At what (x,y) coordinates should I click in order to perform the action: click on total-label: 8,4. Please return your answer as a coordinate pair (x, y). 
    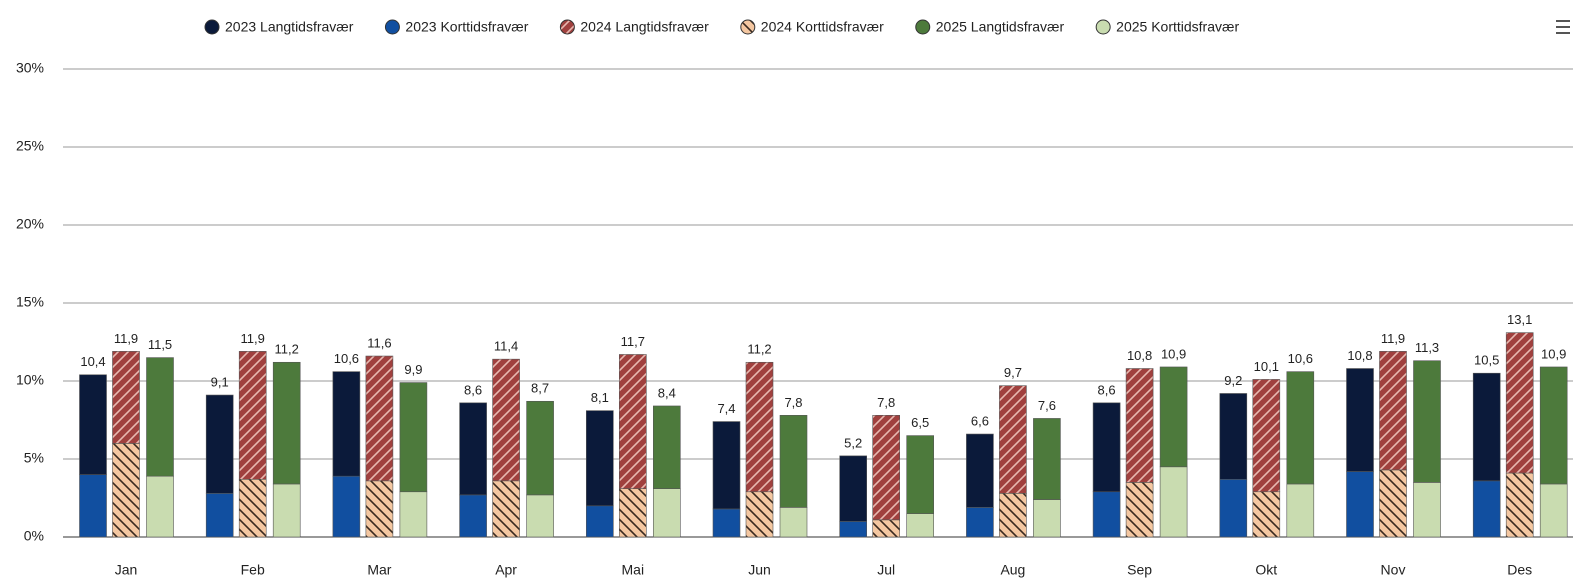
    Looking at the image, I should click on (667, 392).